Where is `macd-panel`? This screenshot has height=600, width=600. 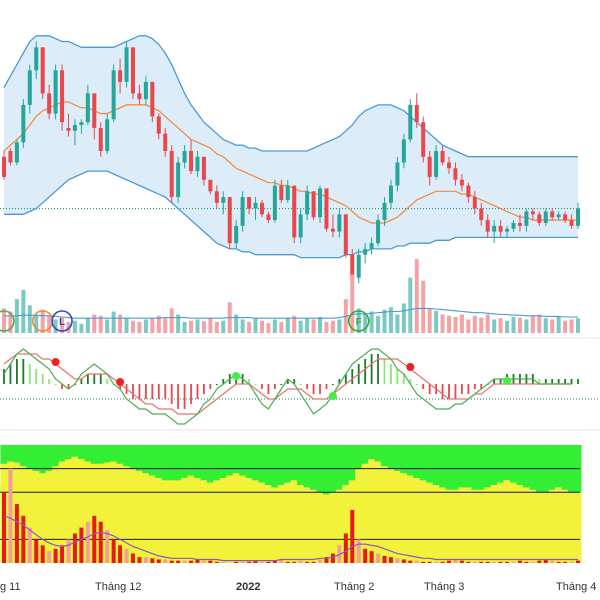
macd-panel is located at coordinates (300, 389).